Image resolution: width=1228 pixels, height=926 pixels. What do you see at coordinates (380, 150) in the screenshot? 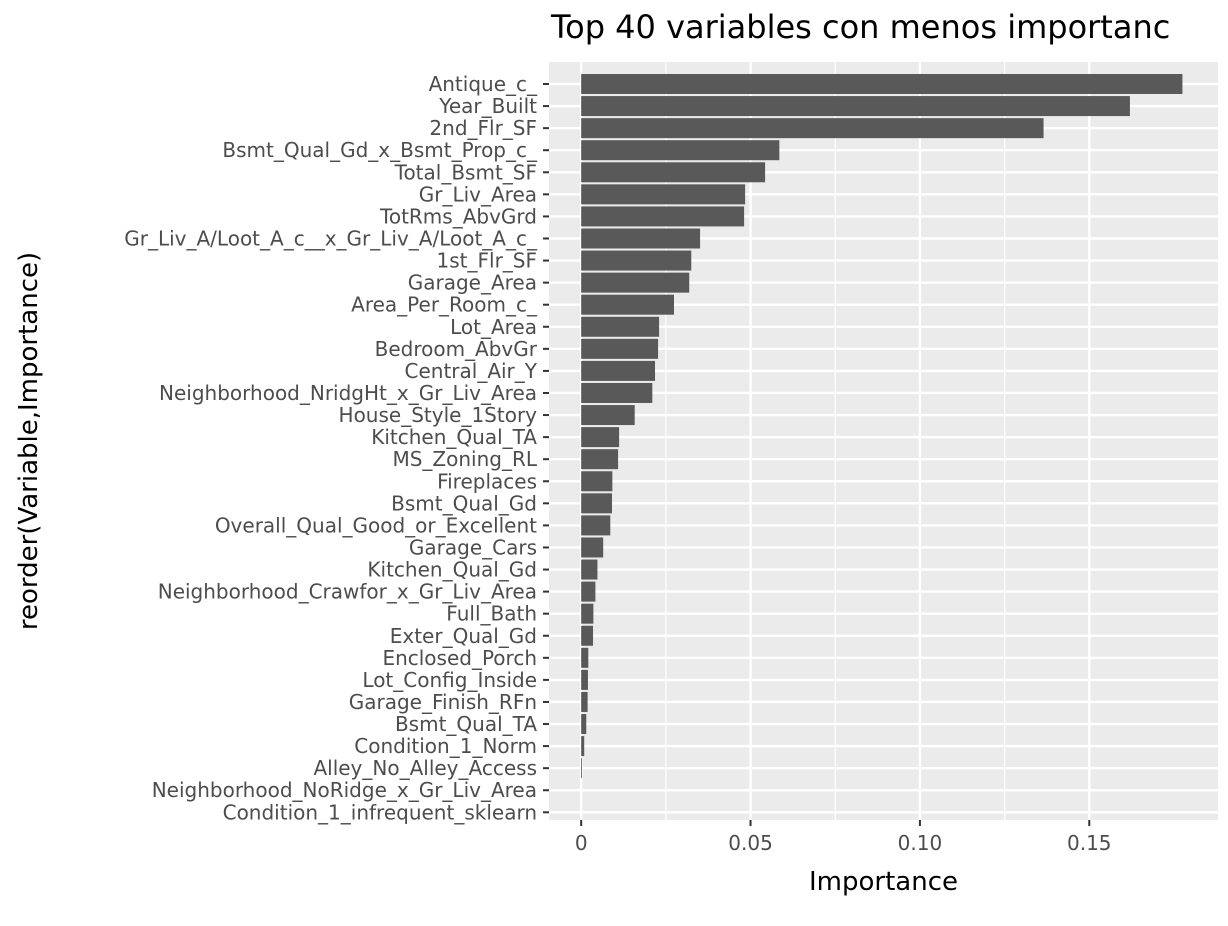
I see `y-tick-label: Bsmt_Qual_Gd_x_Bsmt_Prop_c_` at bounding box center [380, 150].